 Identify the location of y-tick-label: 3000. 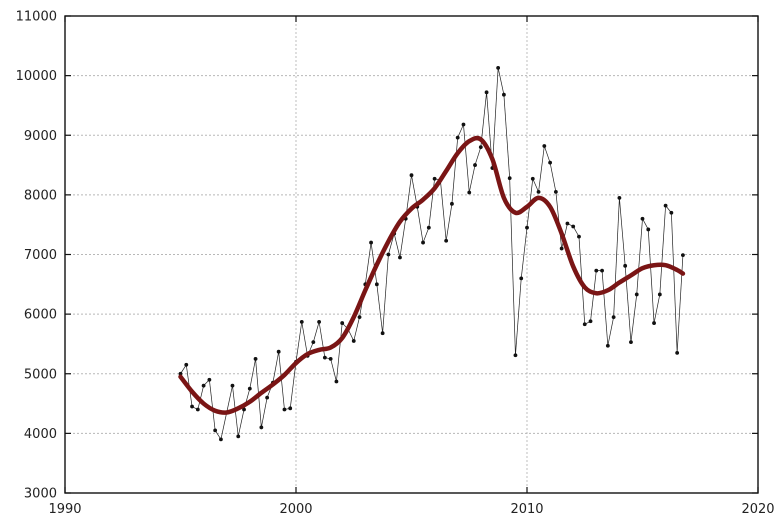
(40, 494).